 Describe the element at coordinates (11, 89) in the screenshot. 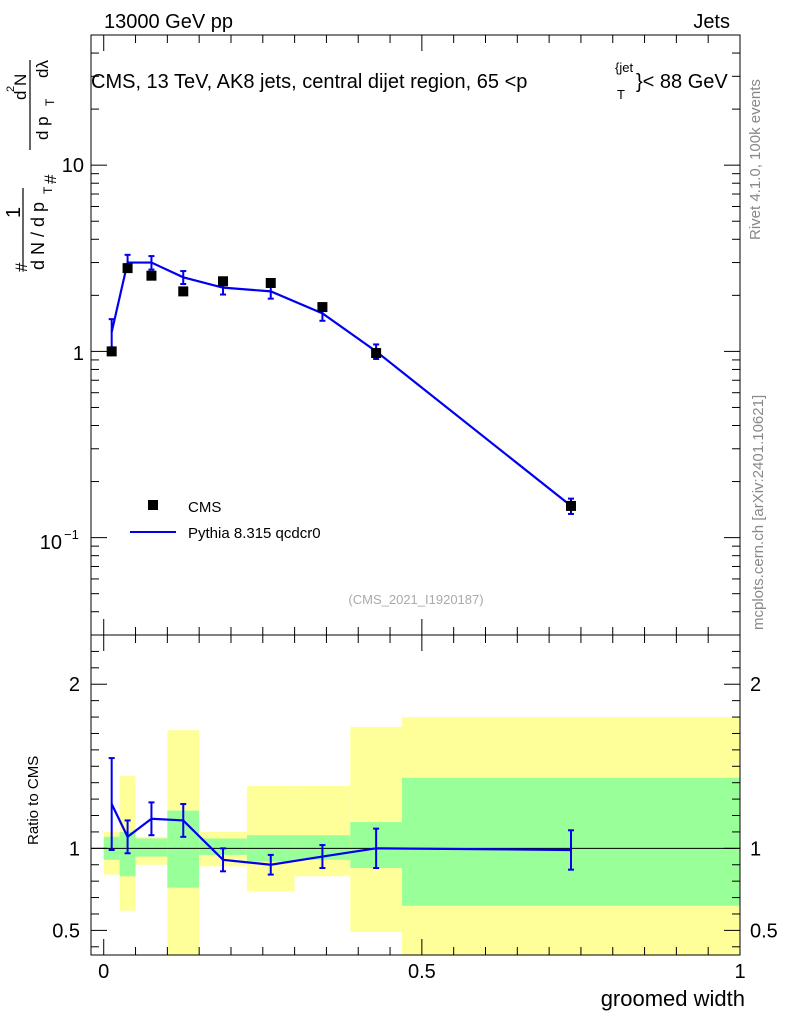

I see `ylabel-sup2: 2` at that location.